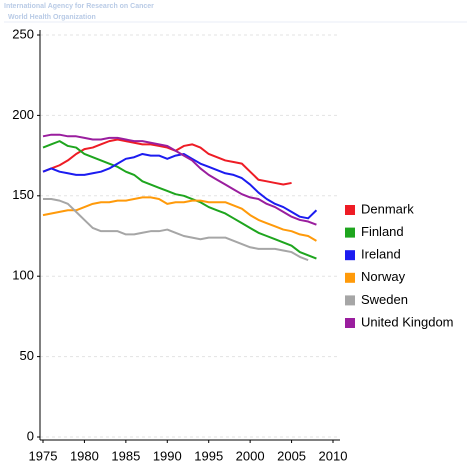 The height and width of the screenshot is (466, 467). Describe the element at coordinates (382, 231) in the screenshot. I see `legend-label: Finland` at that location.